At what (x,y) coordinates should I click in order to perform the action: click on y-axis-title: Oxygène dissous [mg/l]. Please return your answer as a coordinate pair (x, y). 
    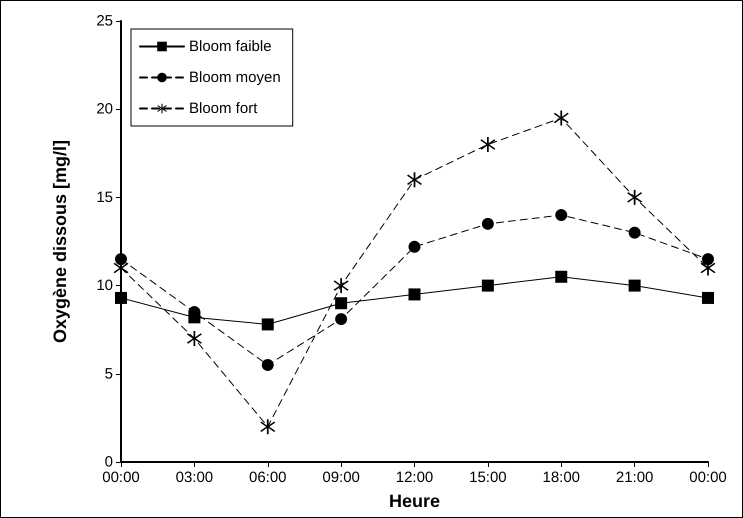
    Looking at the image, I should click on (60, 242).